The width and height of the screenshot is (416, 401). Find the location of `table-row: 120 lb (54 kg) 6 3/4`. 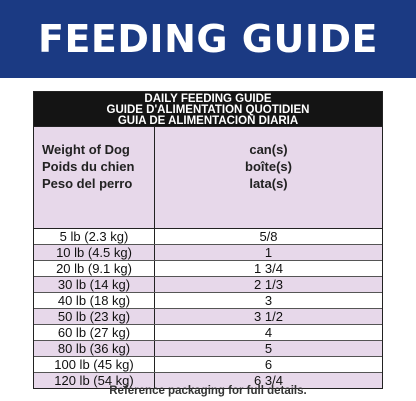

table-row: 120 lb (54 kg) 6 3/4 is located at coordinates (208, 380).